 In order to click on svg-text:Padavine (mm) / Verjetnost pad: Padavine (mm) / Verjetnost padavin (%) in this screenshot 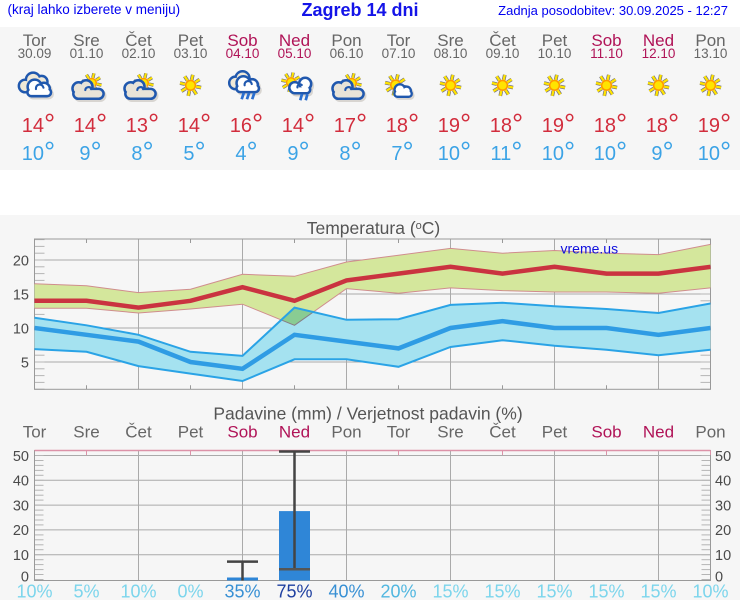, I will do `click(367, 414)`.